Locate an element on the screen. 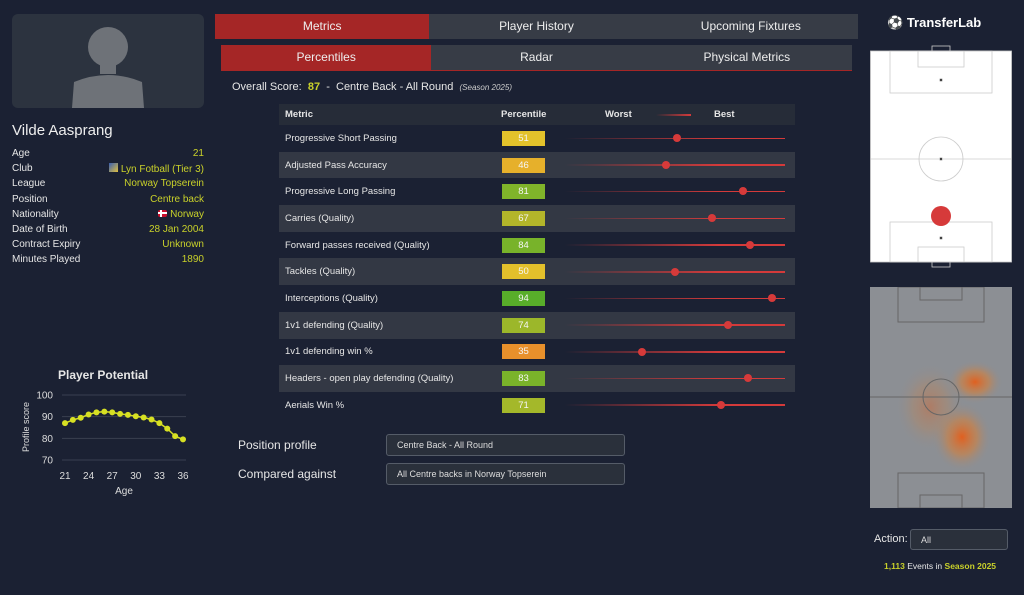 The width and height of the screenshot is (1024, 595). table-row: Forward passes received (Quality) 84 is located at coordinates (537, 245).